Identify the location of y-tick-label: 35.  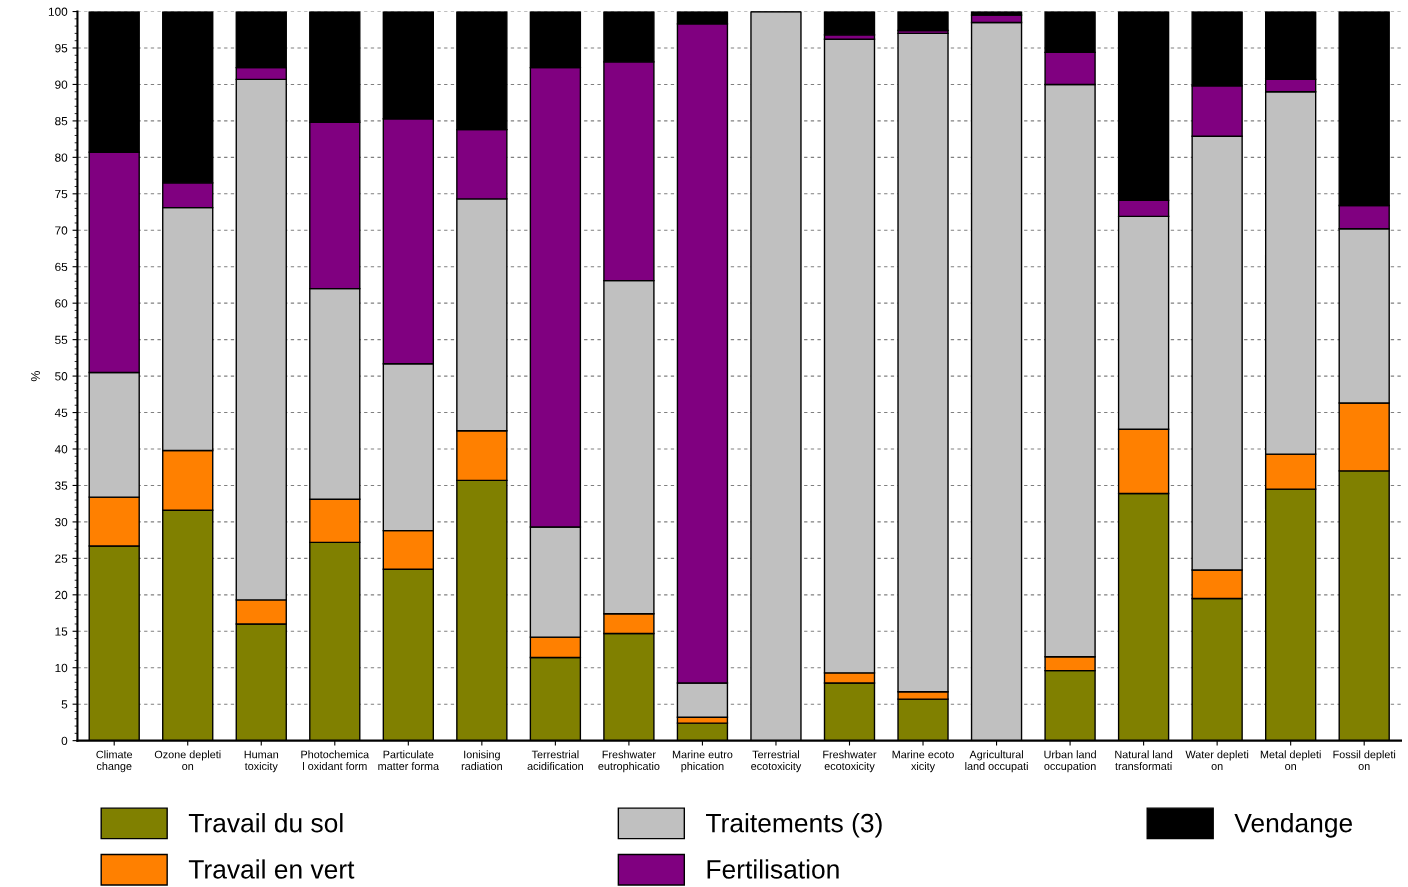
(61, 485).